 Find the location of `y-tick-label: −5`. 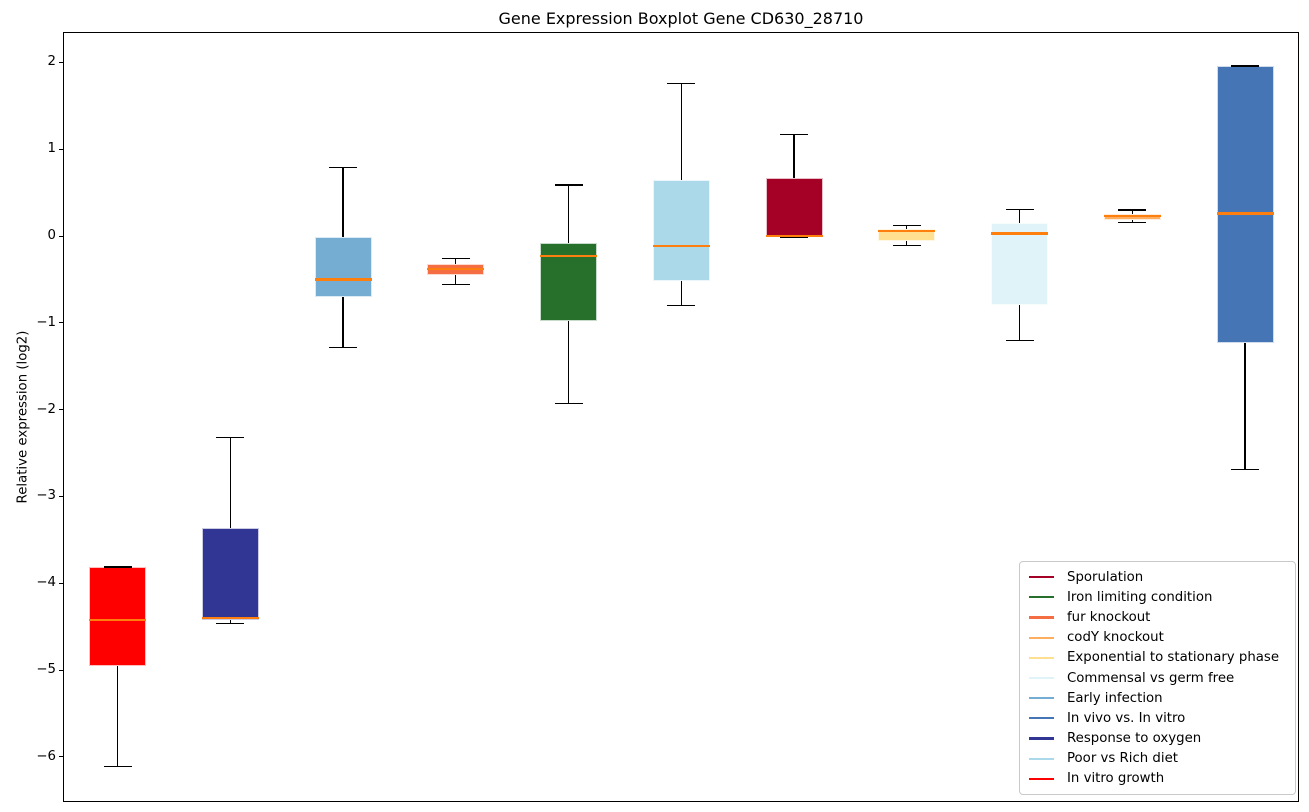

y-tick-label: −5 is located at coordinates (46, 670).